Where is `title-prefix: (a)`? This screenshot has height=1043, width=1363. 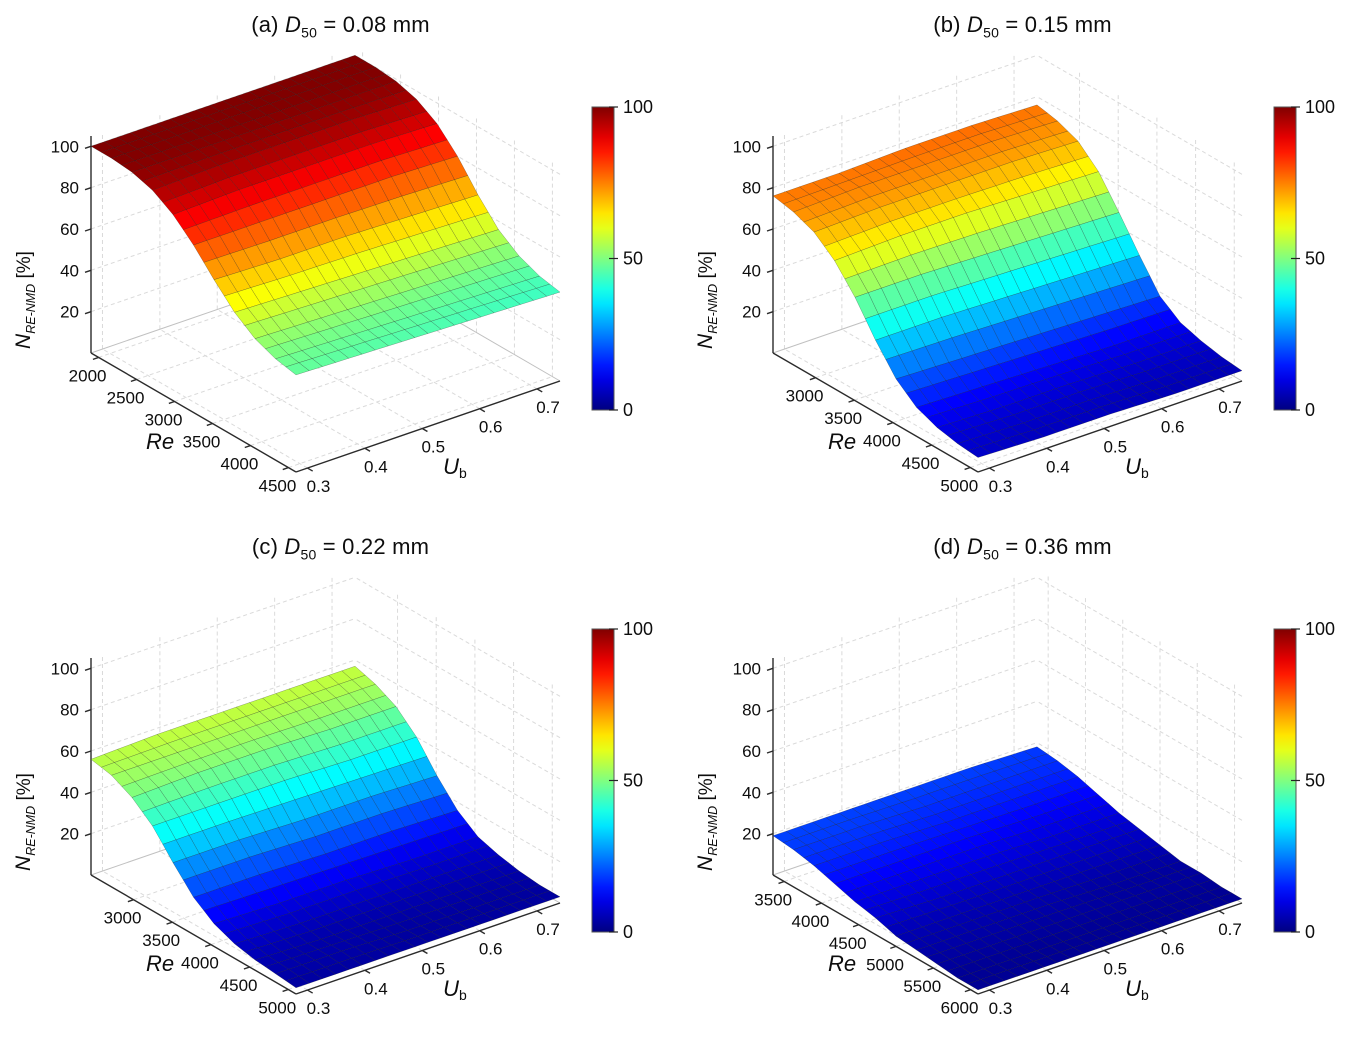 title-prefix: (a) is located at coordinates (268, 24).